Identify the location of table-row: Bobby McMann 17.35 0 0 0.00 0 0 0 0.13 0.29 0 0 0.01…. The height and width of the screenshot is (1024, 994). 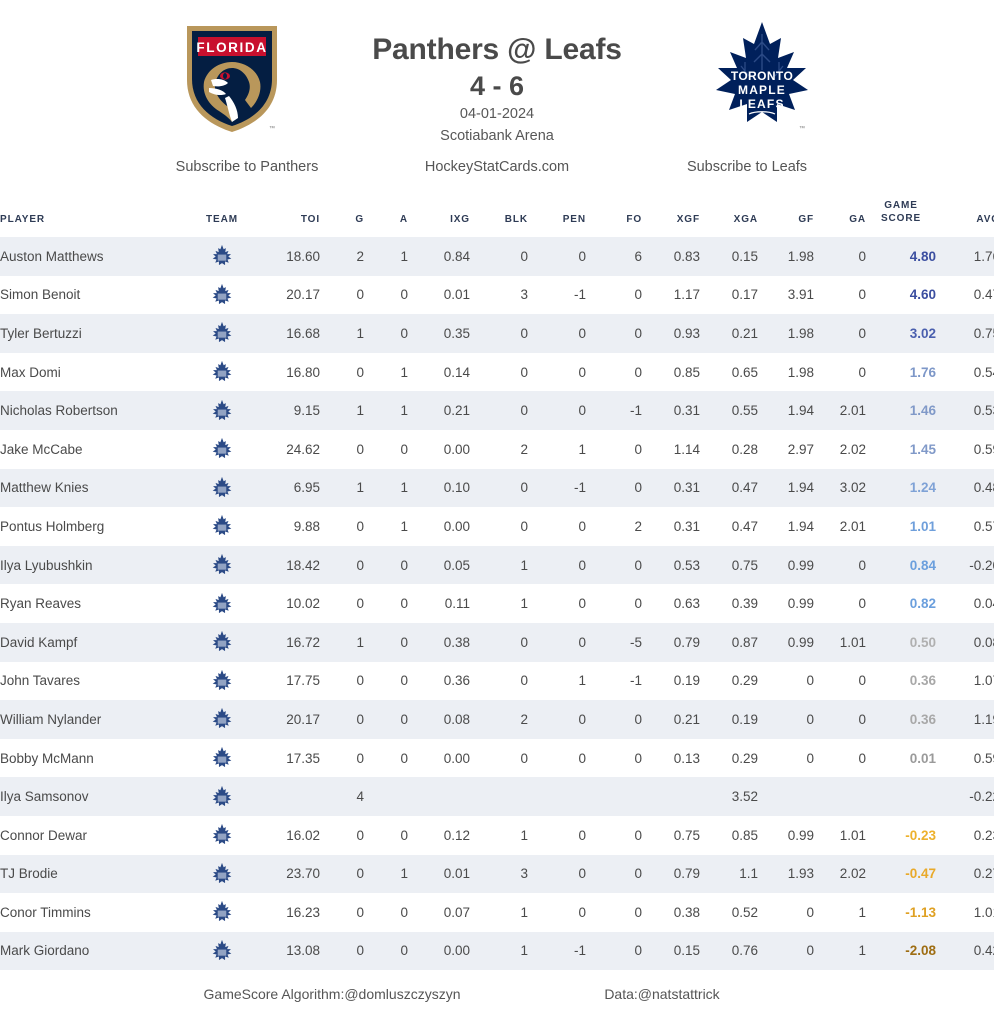
(497, 758).